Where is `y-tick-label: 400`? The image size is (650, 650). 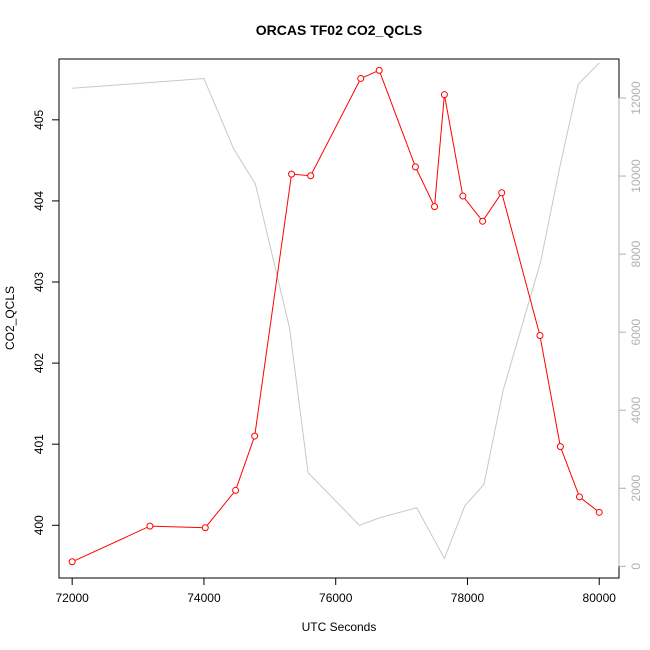 y-tick-label: 400 is located at coordinates (39, 525).